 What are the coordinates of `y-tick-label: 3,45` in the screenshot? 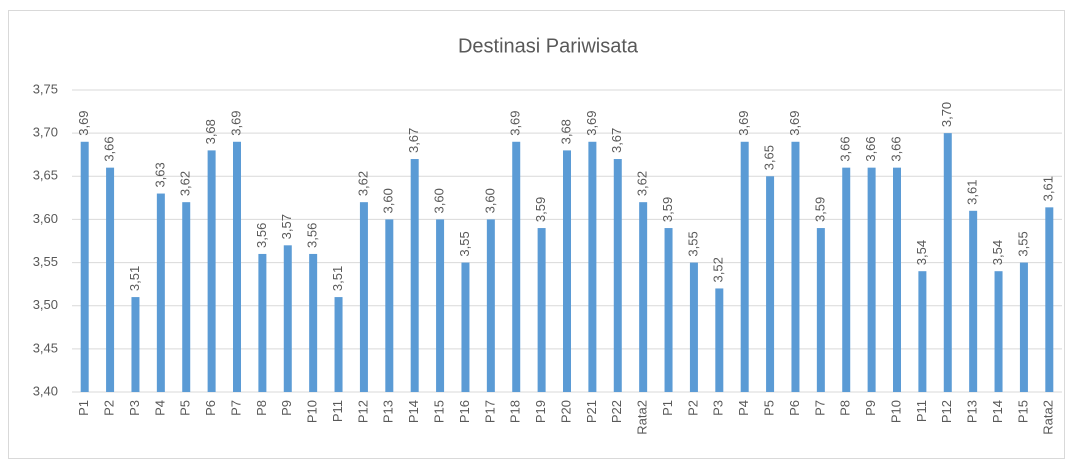 It's located at (45, 347).